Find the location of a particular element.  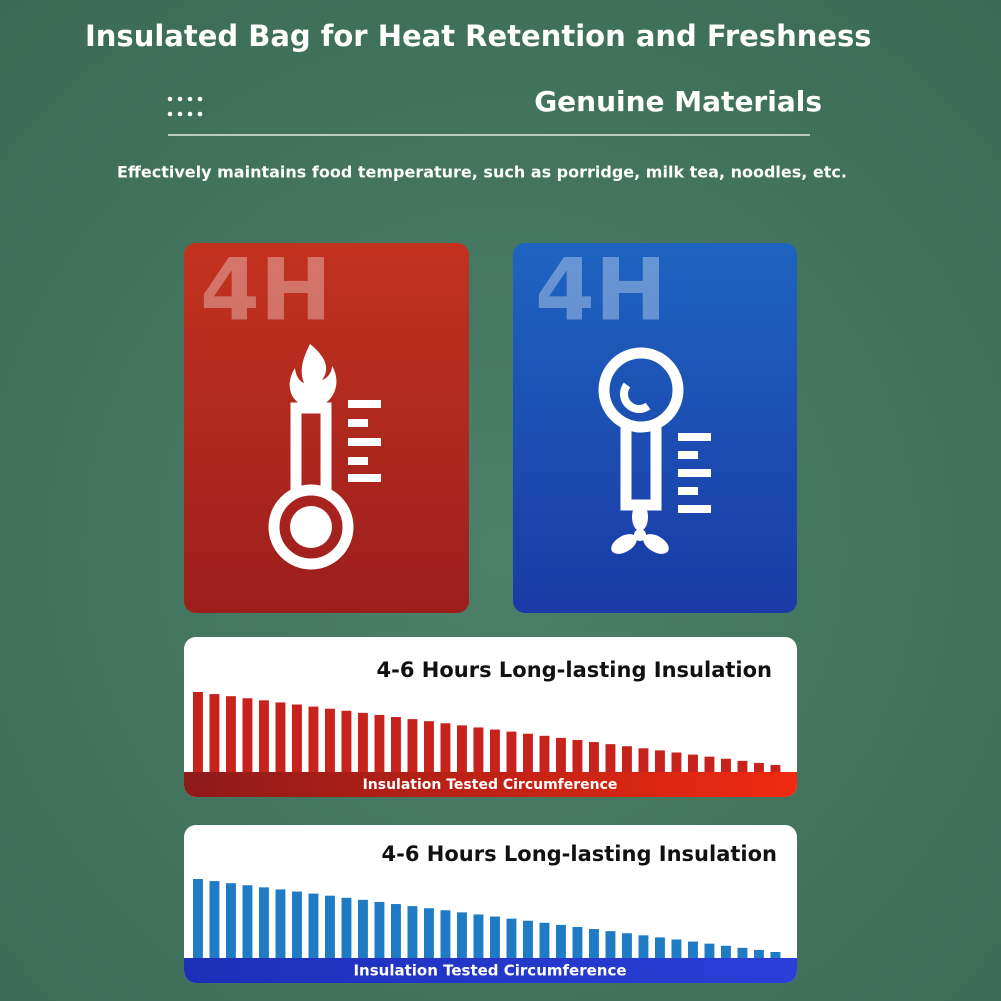

fan-icon is located at coordinates (640, 528).